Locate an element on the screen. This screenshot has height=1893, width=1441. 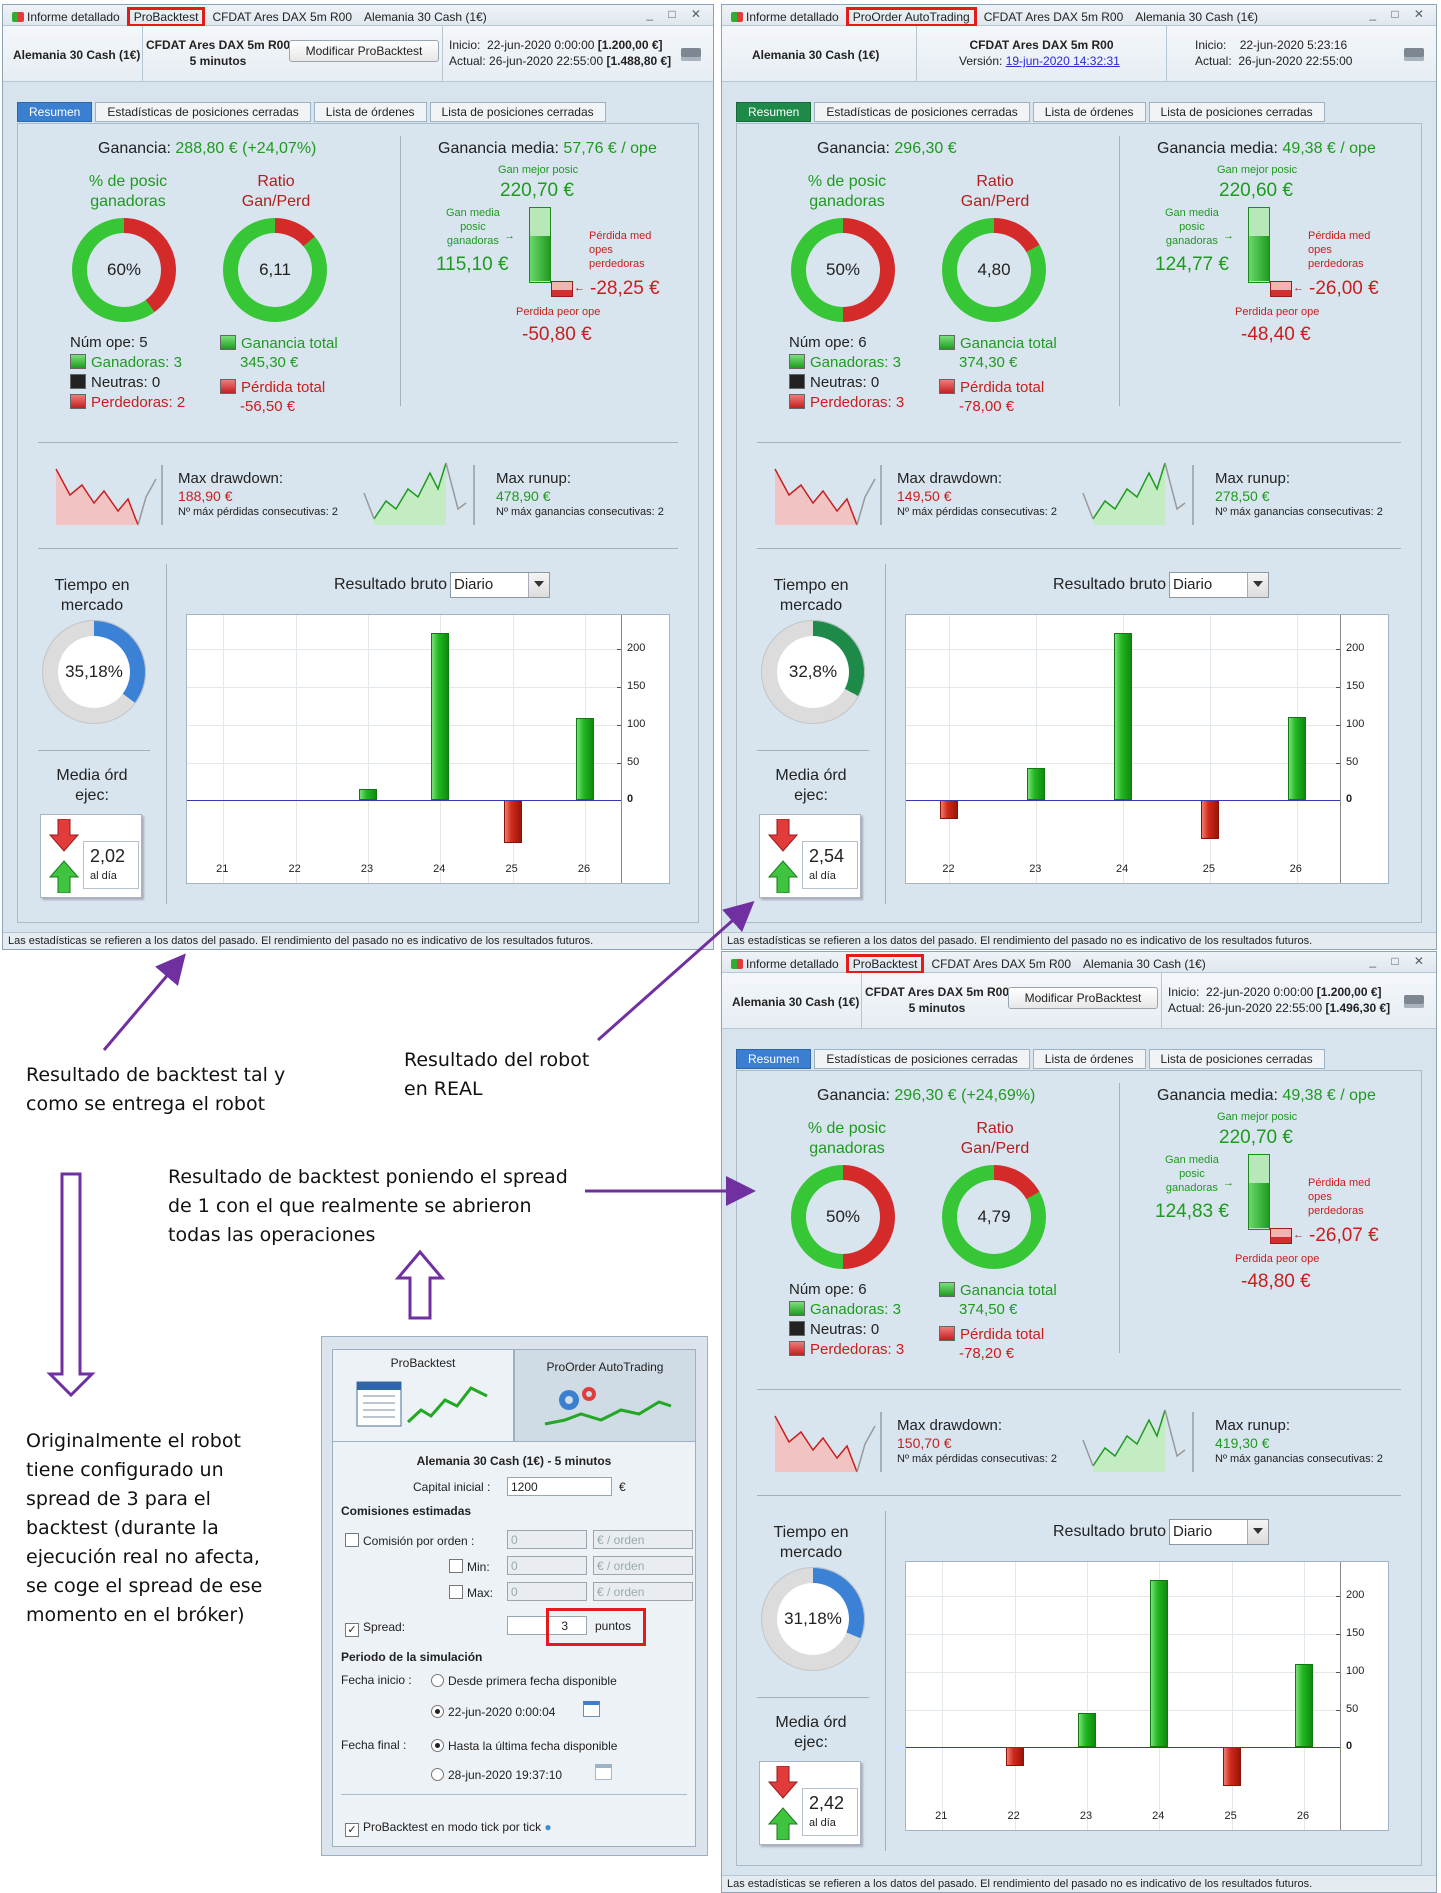
opt-fecha-final: 28-jun-2020 19:37:10 is located at coordinates (496, 1775).